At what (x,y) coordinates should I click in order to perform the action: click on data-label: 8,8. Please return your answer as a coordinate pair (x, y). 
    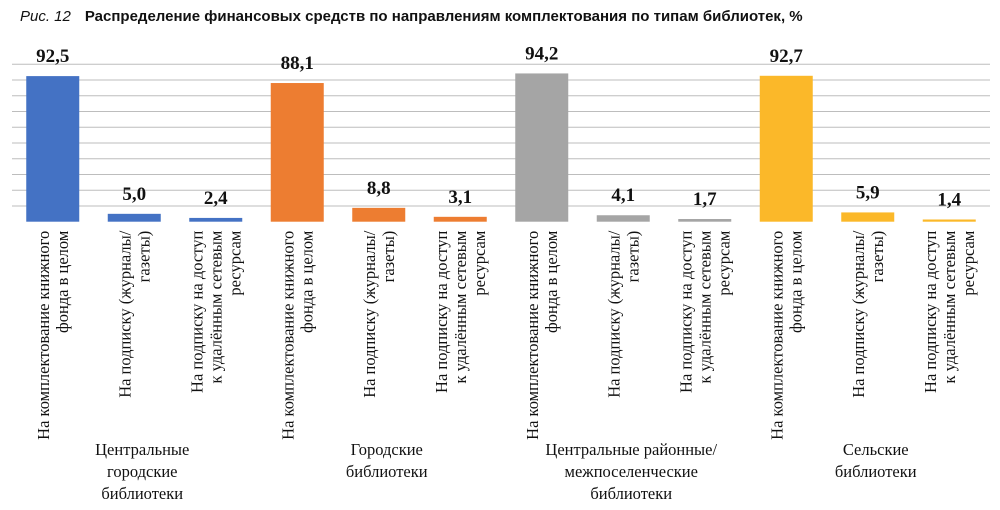
    Looking at the image, I should click on (379, 188).